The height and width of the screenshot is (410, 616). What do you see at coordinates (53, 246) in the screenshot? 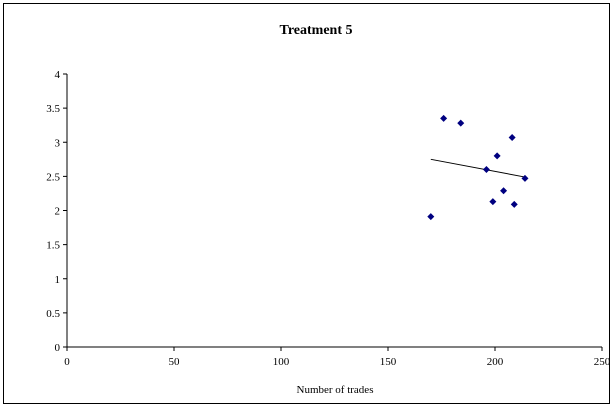
I see `y-tick-label: 1.5` at bounding box center [53, 246].